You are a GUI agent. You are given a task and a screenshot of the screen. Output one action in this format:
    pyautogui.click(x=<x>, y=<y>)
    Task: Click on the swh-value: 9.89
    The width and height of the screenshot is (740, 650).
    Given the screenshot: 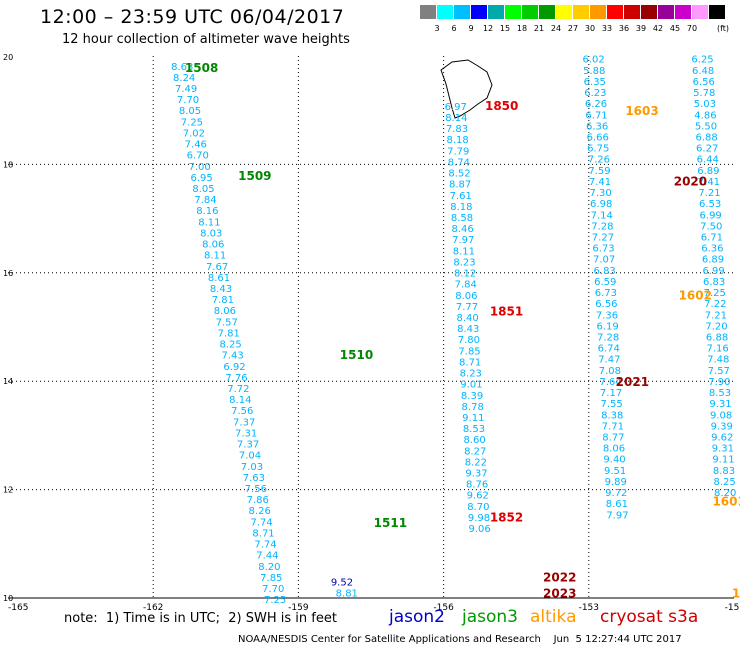 What is the action you would take?
    pyautogui.click(x=616, y=482)
    